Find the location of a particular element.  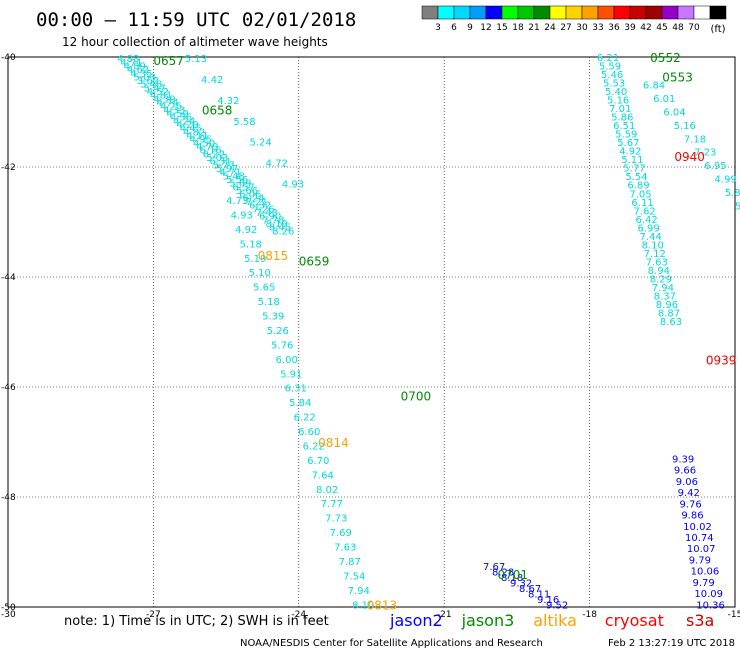

wave-height-point: 8.11 is located at coordinates (539, 594).